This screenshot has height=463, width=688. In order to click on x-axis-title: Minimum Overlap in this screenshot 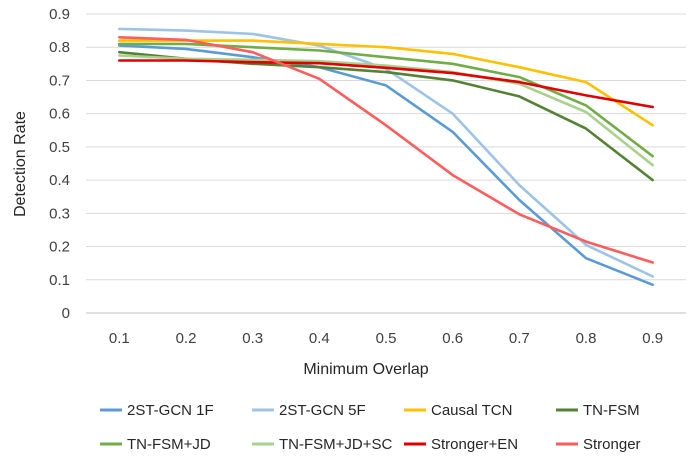, I will do `click(365, 369)`.